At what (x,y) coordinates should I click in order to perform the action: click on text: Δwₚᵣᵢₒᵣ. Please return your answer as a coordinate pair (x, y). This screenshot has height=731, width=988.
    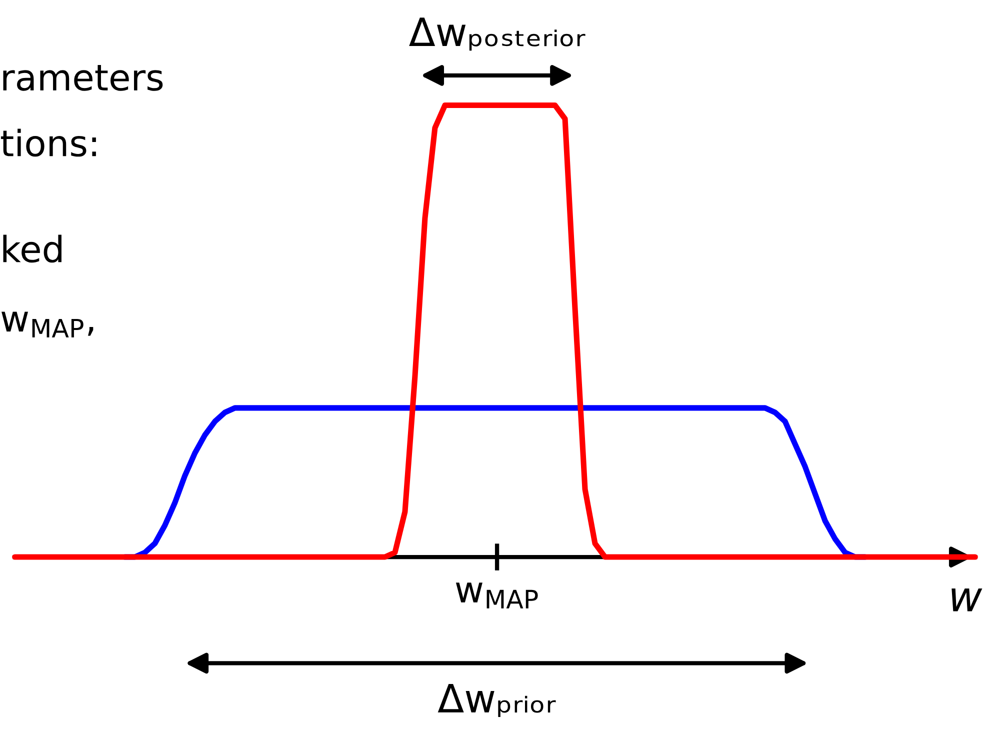
    Looking at the image, I should click on (497, 700).